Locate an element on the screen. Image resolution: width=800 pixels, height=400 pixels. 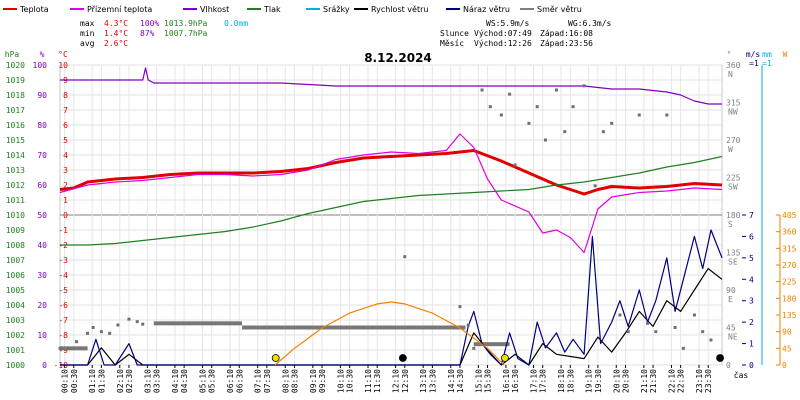
w-unit: W is located at coordinates (785, 54).